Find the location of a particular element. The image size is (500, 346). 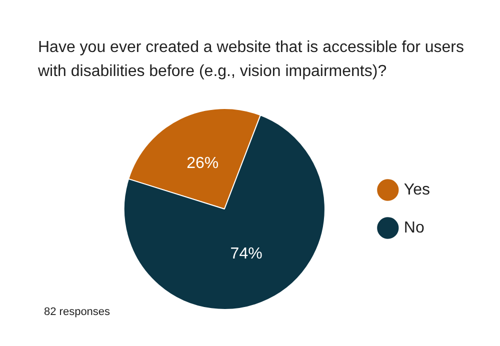

data-label: 26% is located at coordinates (202, 163).